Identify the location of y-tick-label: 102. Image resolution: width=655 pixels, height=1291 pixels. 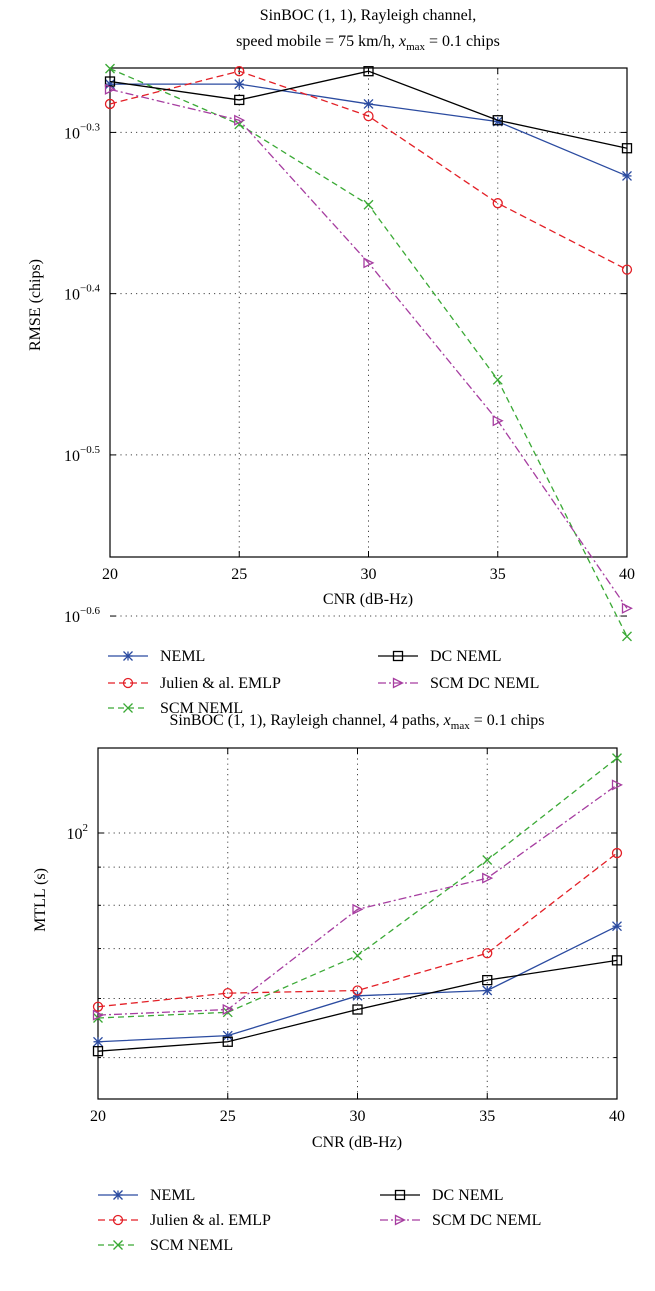
(78, 832).